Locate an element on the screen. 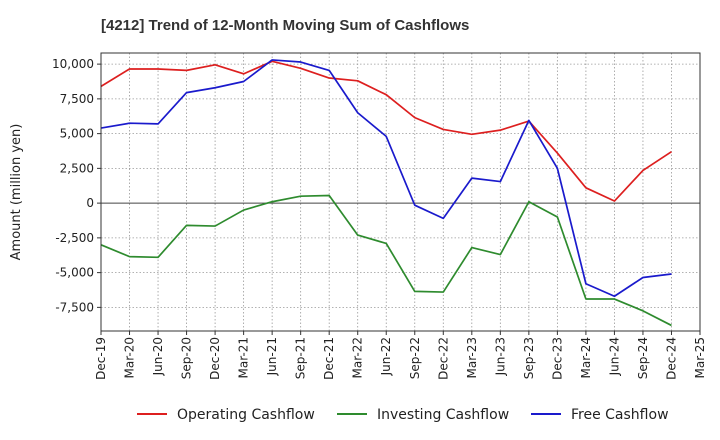  x-tick-label: Jun-23 is located at coordinates (500, 356).